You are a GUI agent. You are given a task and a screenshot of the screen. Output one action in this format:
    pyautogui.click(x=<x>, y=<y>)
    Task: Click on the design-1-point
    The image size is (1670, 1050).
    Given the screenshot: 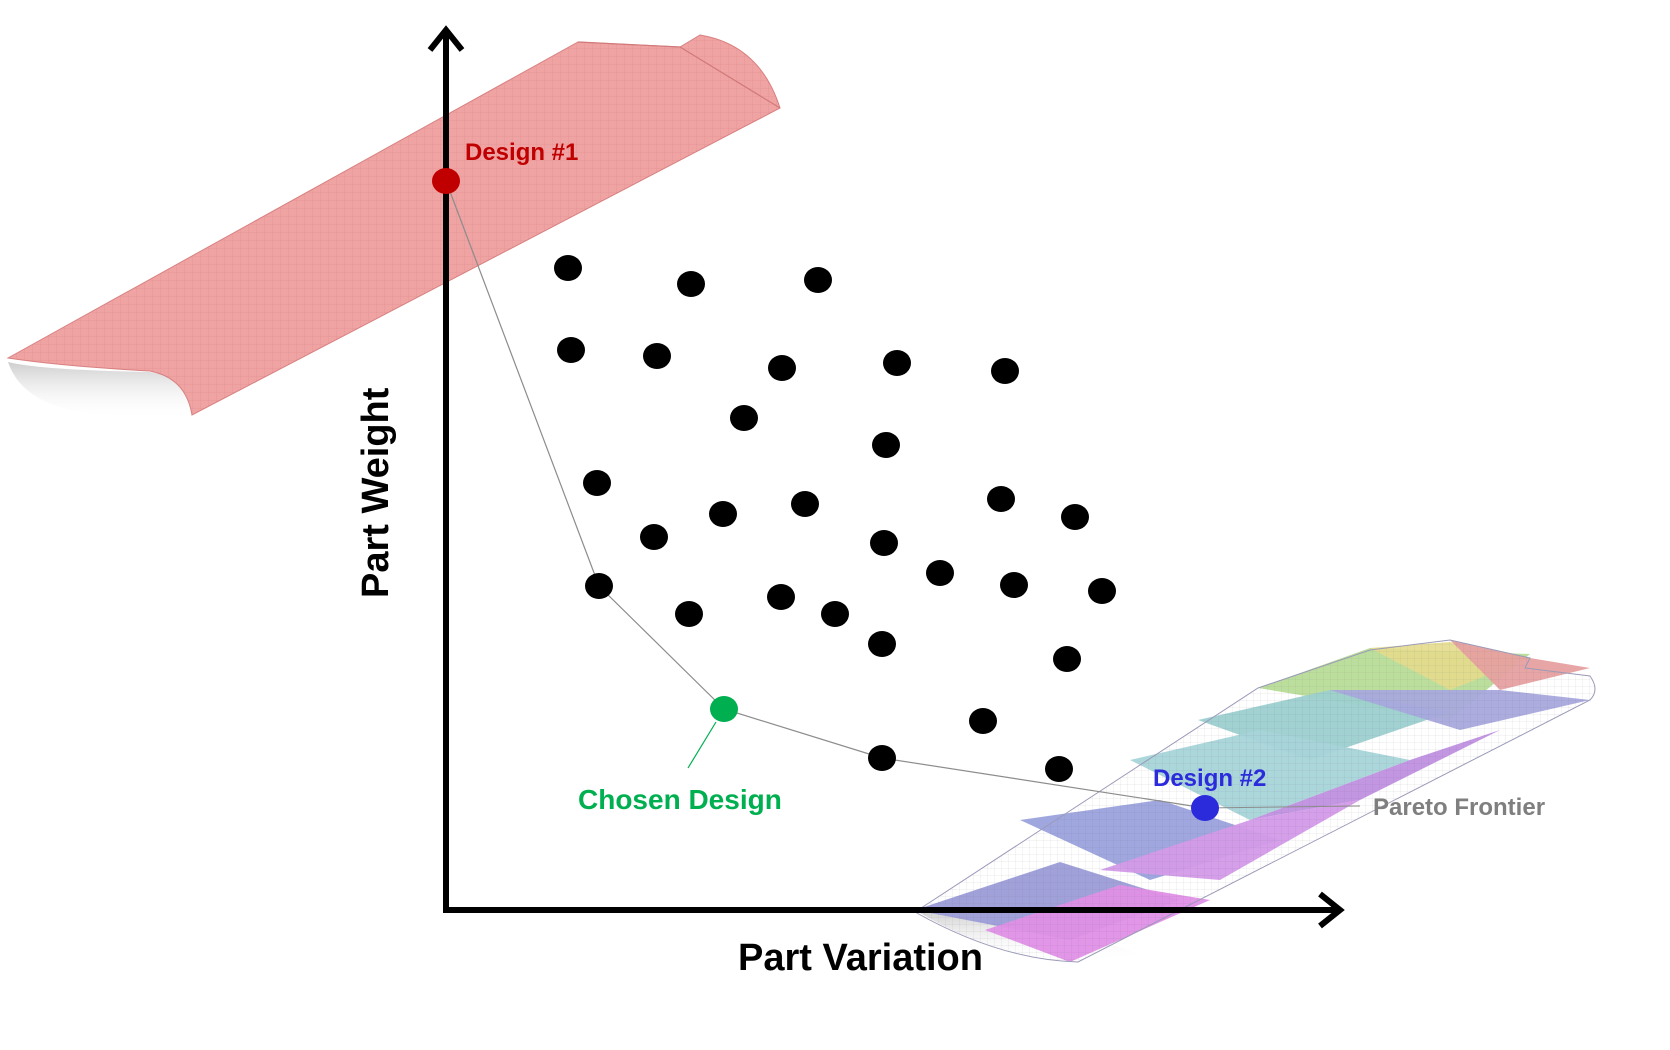 What is the action you would take?
    pyautogui.click(x=446, y=181)
    